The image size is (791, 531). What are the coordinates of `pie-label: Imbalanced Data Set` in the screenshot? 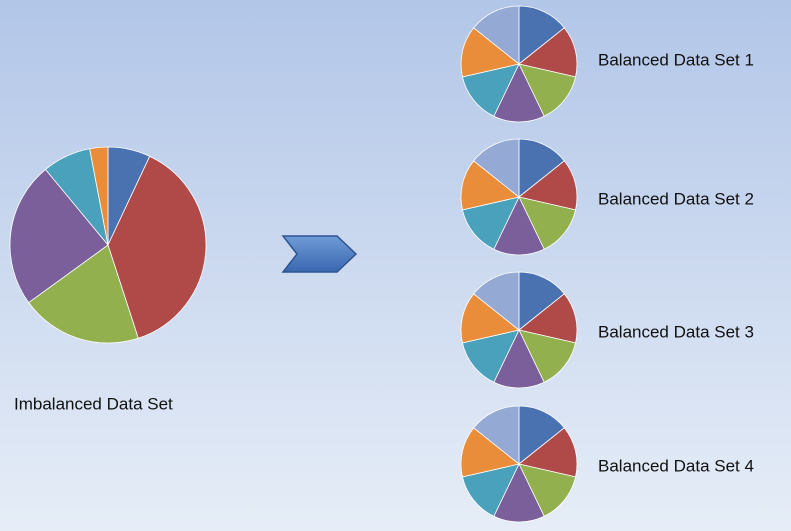 It's located at (93, 403).